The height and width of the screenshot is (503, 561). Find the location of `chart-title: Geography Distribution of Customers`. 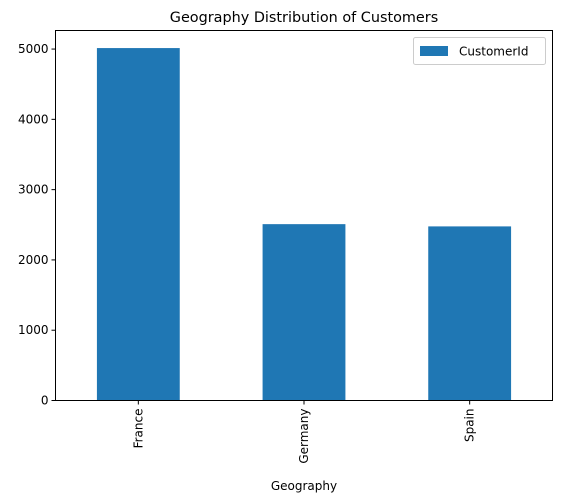

chart-title: Geography Distribution of Customers is located at coordinates (304, 18).